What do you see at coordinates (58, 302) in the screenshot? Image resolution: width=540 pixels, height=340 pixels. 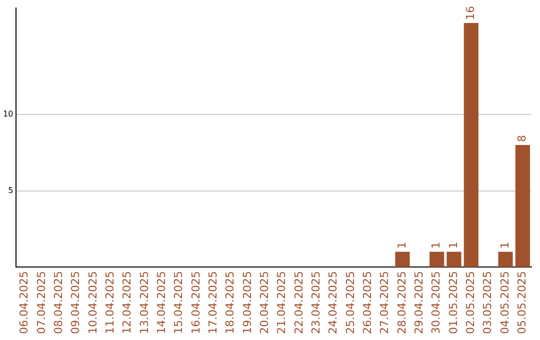 I see `x-tick-label: 08.04.2025` at bounding box center [58, 302].